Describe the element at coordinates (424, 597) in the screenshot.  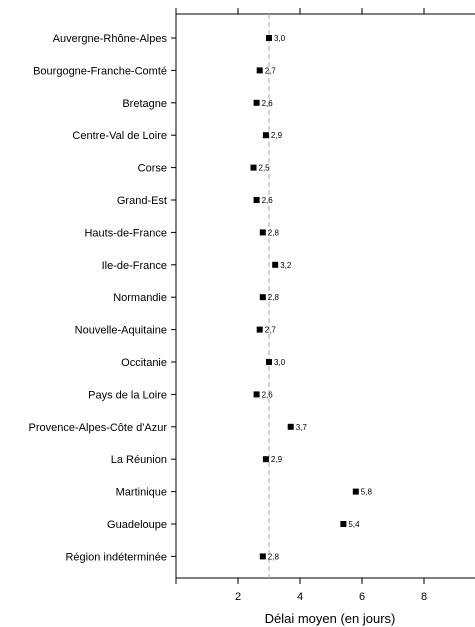
I see `x-tick-label-8: 8` at that location.